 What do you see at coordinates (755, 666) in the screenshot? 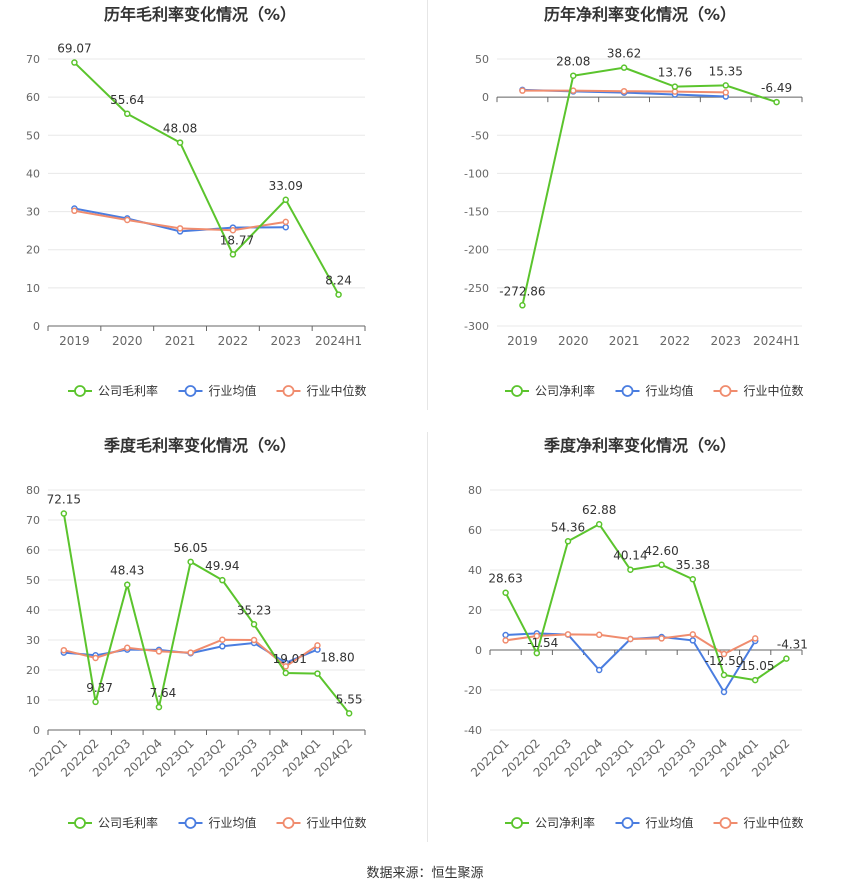
I see `data-label: -15.05` at bounding box center [755, 666].